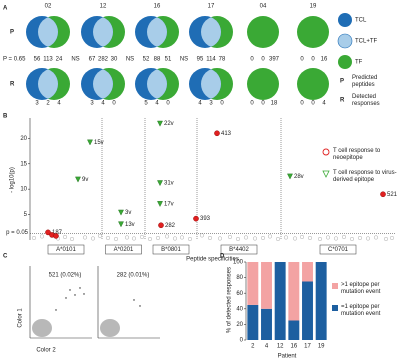 Image resolution: width=400 pixels, height=364 pixels. I want to click on point-label: 13v, so click(130, 225).